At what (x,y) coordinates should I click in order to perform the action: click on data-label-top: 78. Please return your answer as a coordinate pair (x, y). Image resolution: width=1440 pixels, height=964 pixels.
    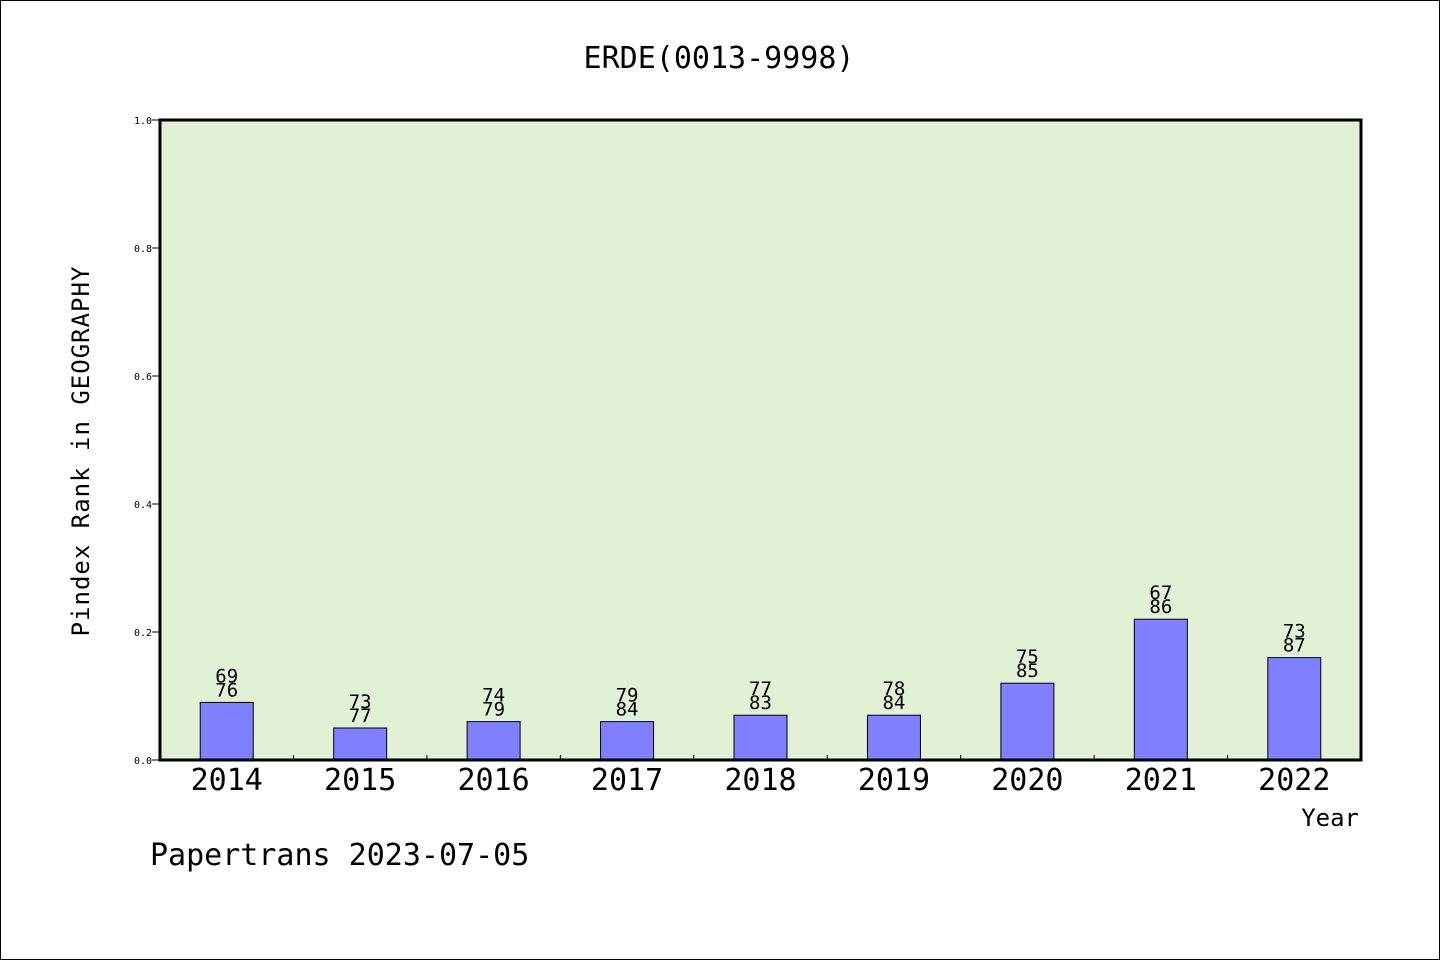
    Looking at the image, I should click on (893, 689).